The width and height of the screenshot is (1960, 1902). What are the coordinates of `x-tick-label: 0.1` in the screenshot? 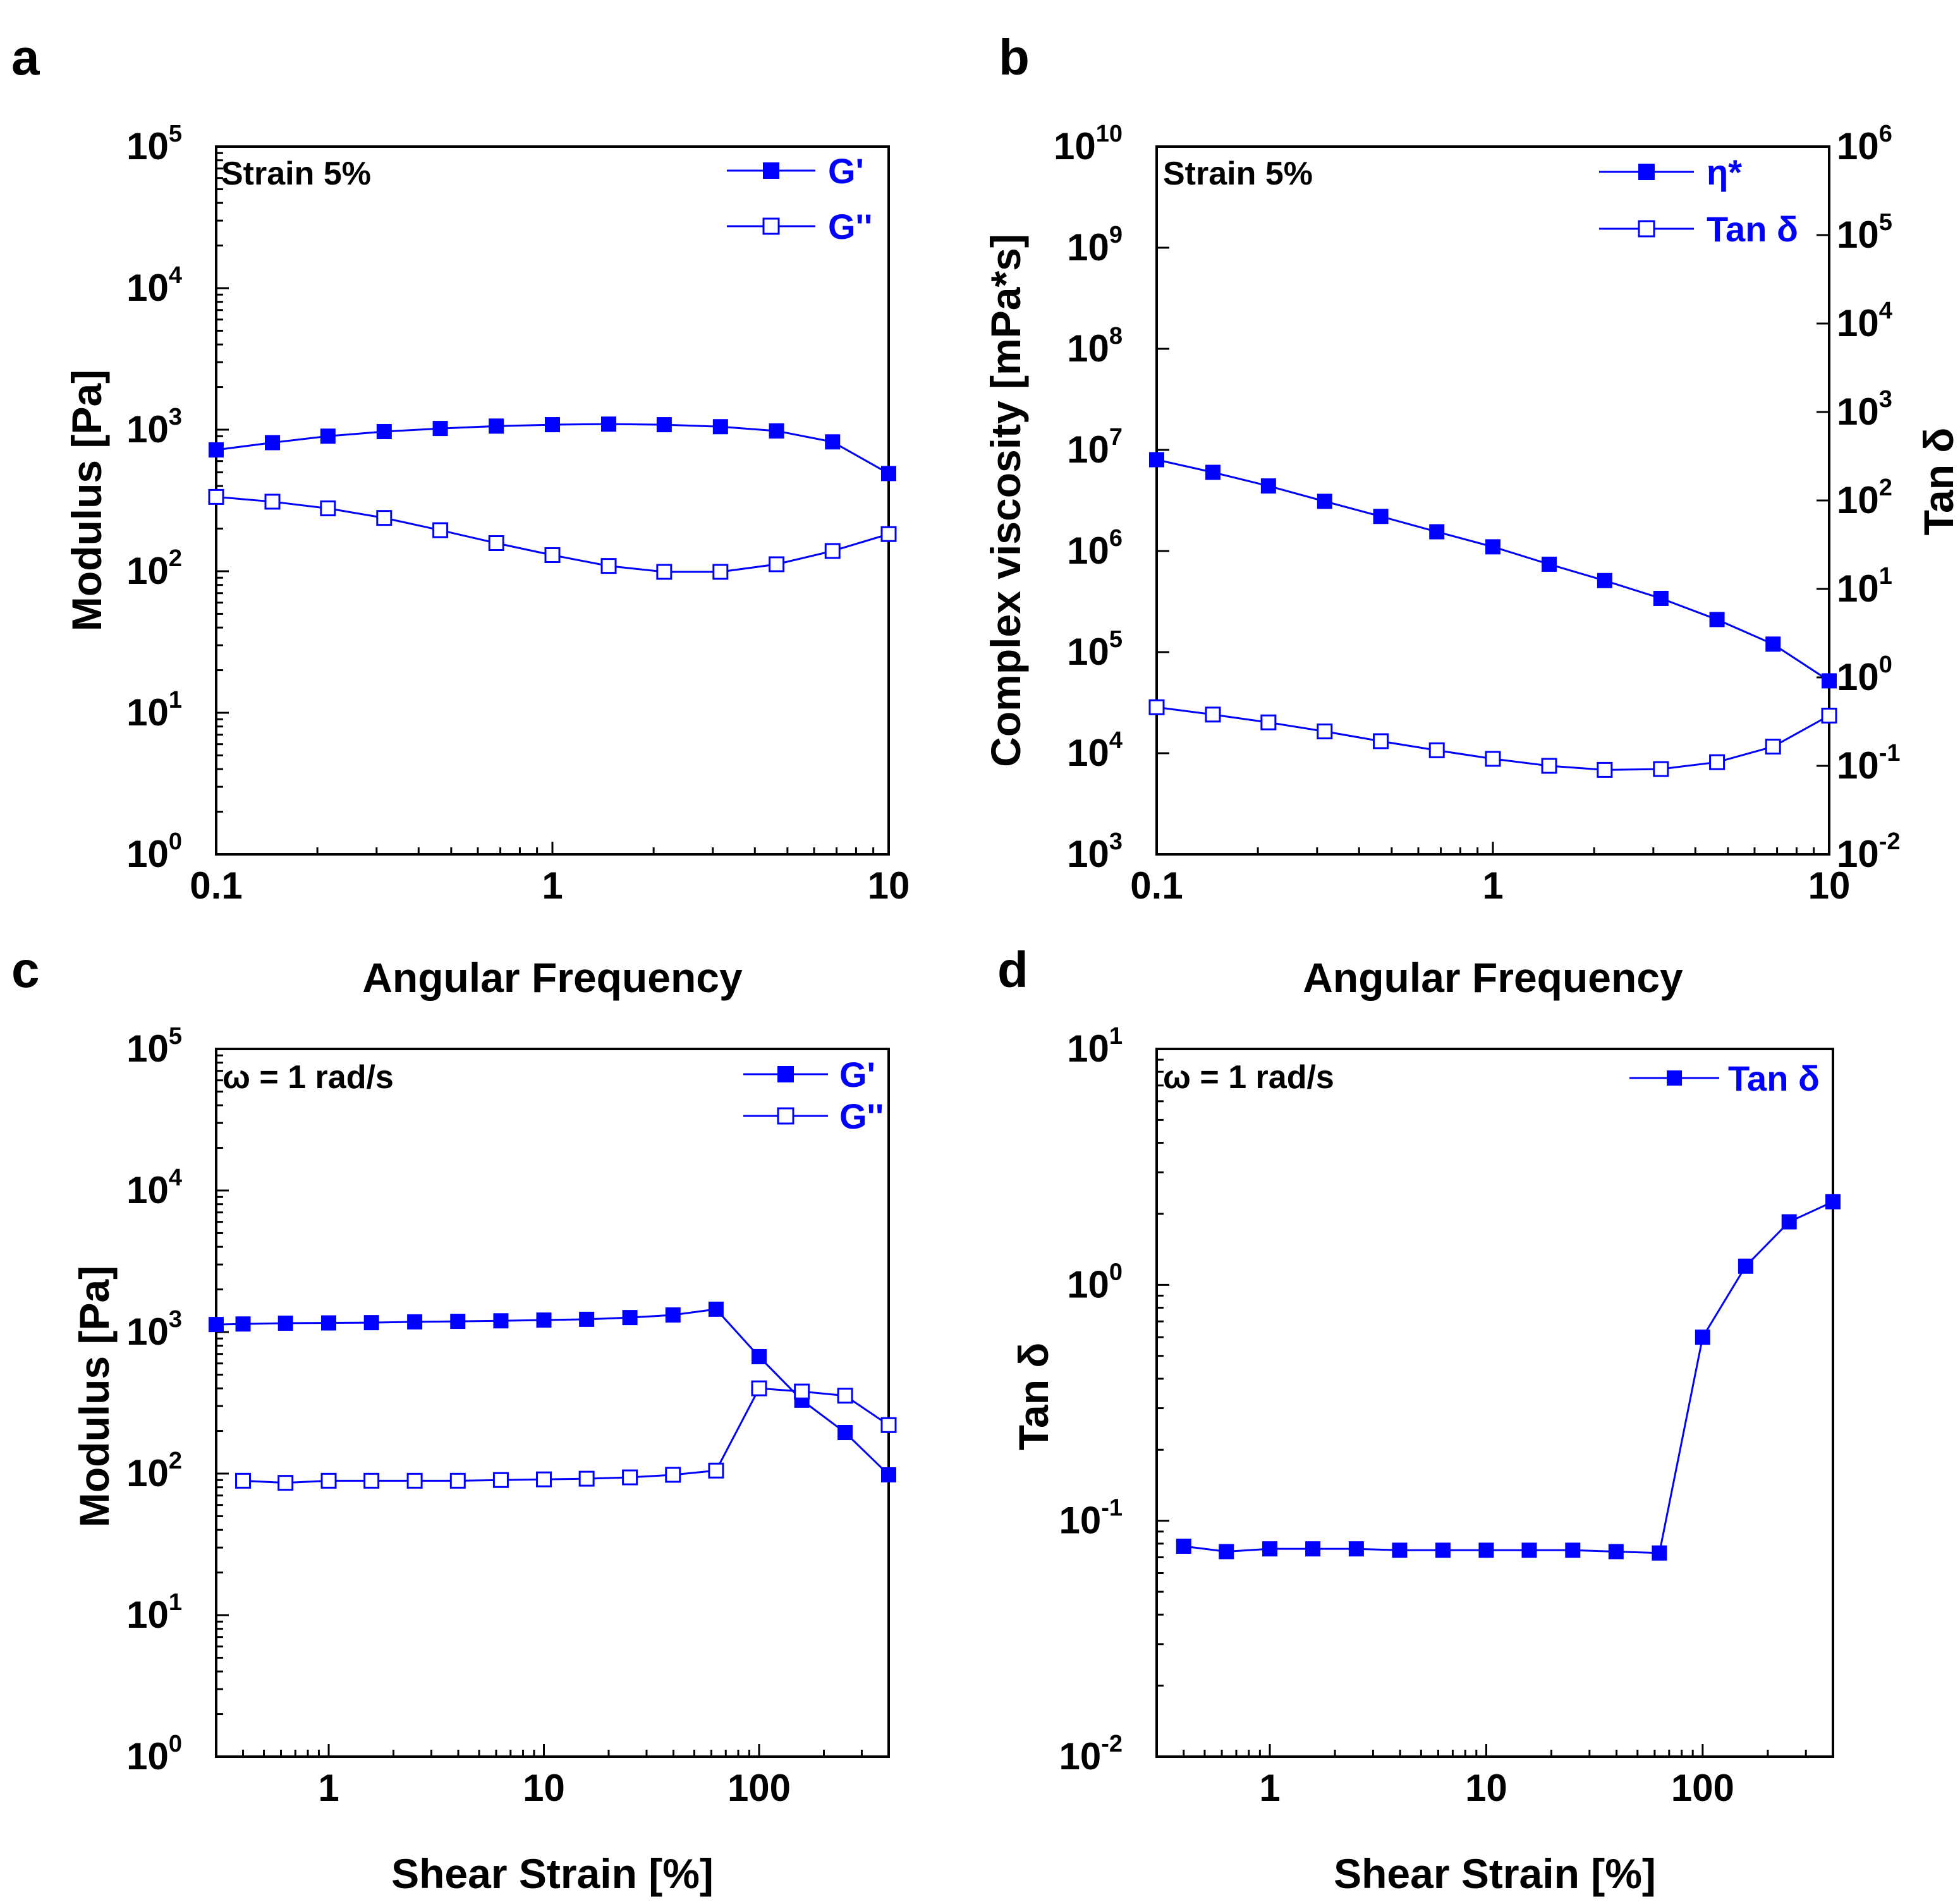 It's located at (1156, 885).